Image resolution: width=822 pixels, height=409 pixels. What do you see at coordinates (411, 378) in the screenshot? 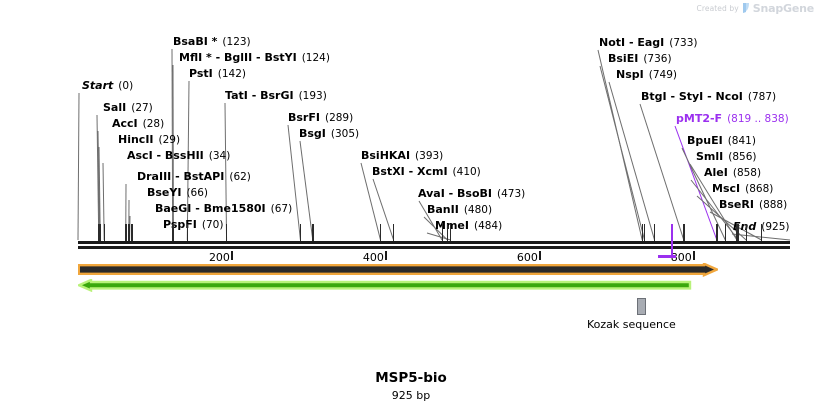
I see `page-title: MSP5-bio` at bounding box center [411, 378].